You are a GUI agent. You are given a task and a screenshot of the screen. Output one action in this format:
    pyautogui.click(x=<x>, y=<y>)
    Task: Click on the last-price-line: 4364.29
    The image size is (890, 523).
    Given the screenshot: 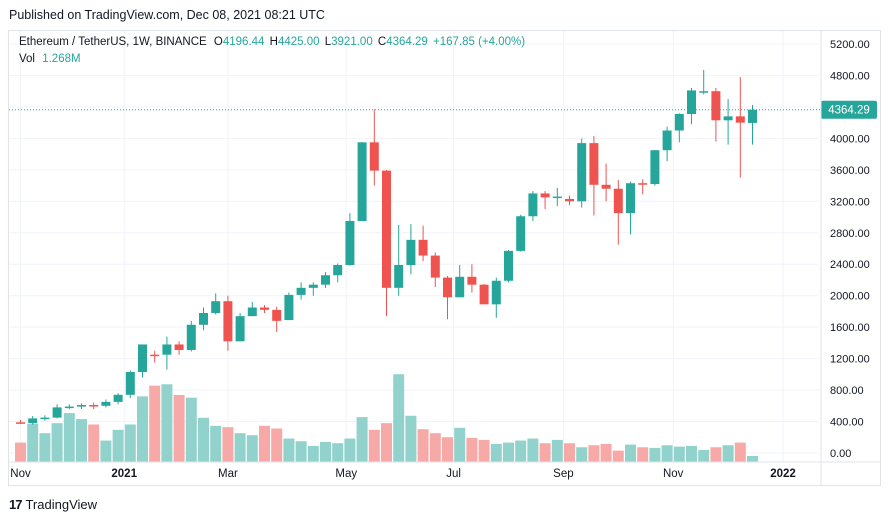 What is the action you would take?
    pyautogui.click(x=443, y=109)
    